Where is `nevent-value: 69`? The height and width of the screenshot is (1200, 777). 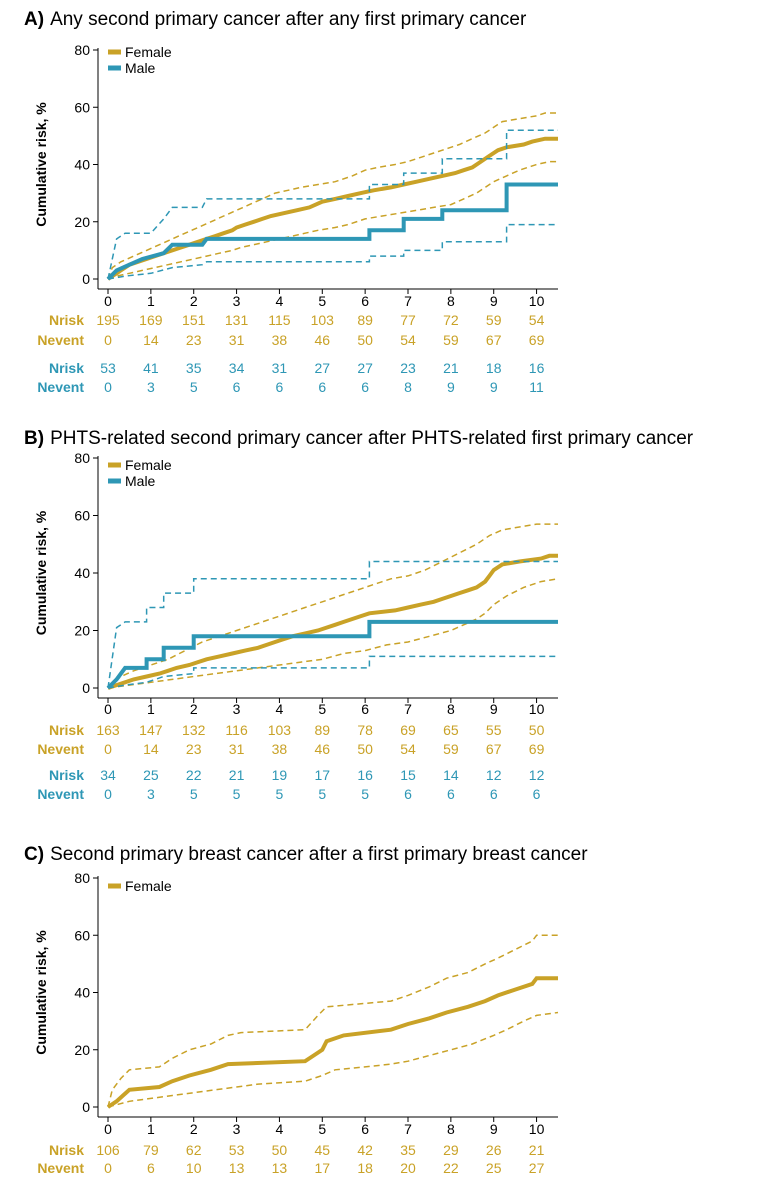
nevent-value: 69 is located at coordinates (537, 340).